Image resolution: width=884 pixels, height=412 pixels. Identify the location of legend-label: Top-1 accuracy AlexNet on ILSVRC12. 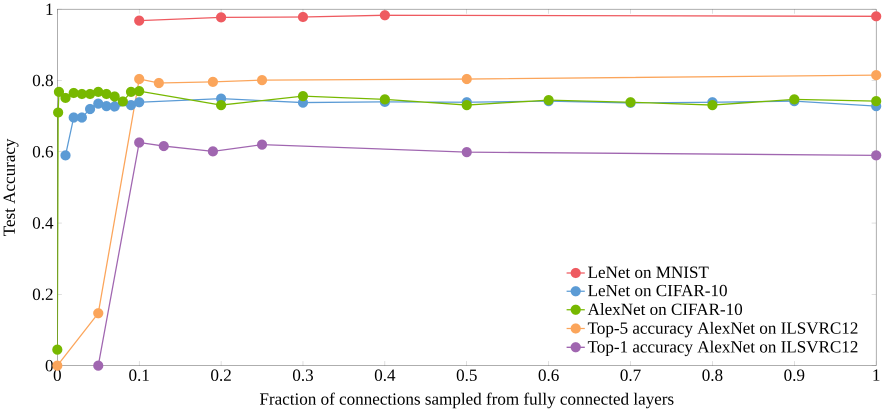
(723, 348).